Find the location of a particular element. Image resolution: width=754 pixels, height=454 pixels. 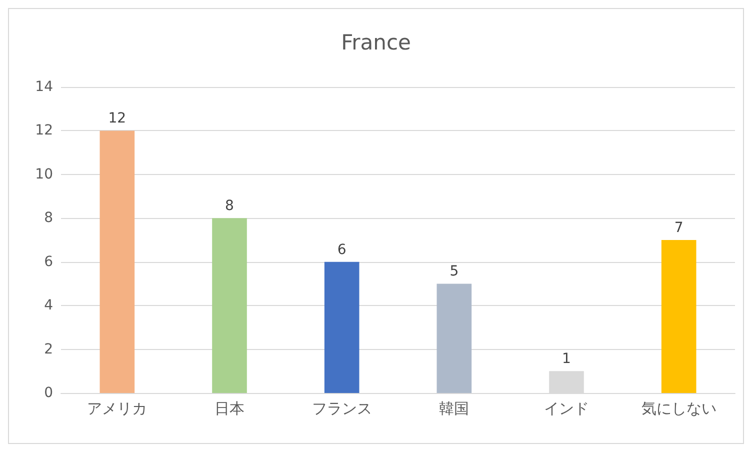

x-tick-label: フランス is located at coordinates (342, 409).